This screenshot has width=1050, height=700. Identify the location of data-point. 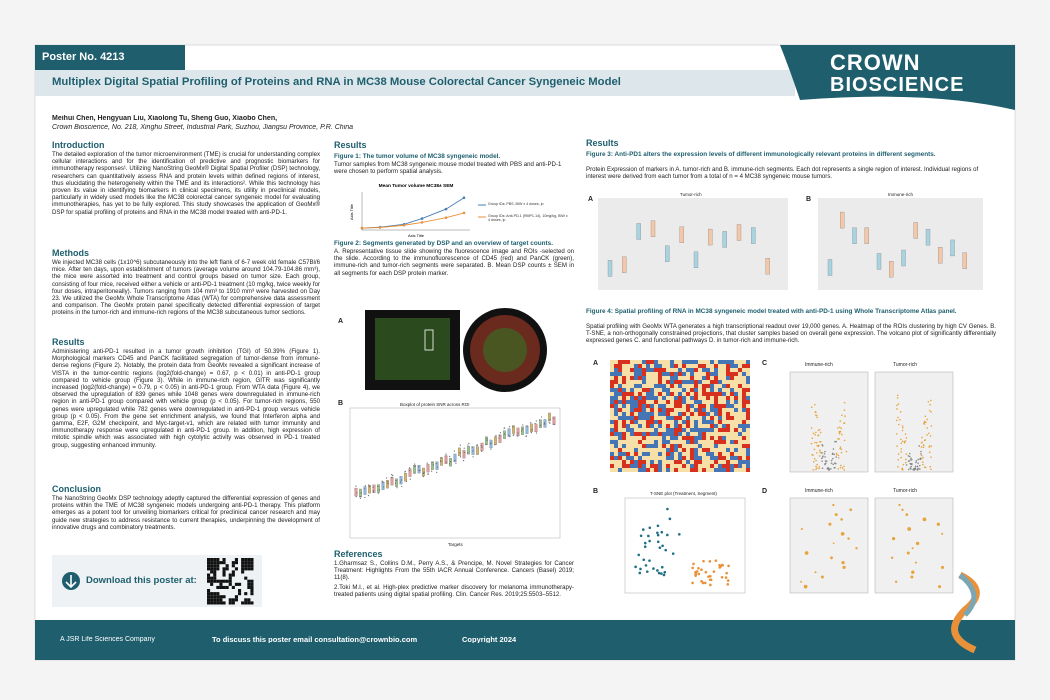
(404, 225).